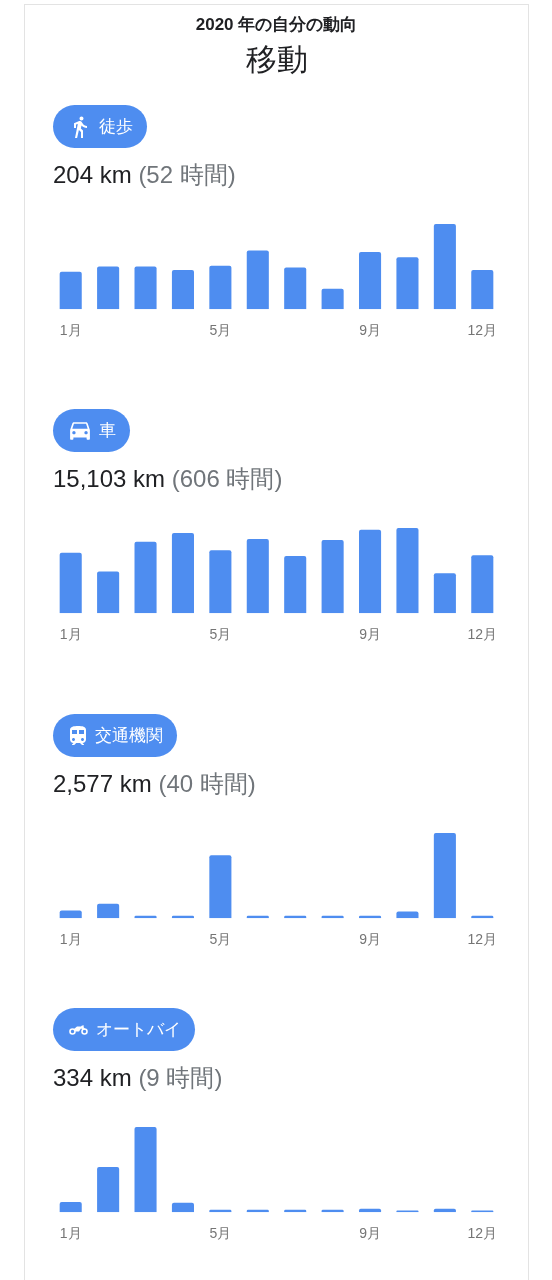 This screenshot has width=552, height=1280. Describe the element at coordinates (129, 735) in the screenshot. I see `chart-title: 交通機関` at that location.